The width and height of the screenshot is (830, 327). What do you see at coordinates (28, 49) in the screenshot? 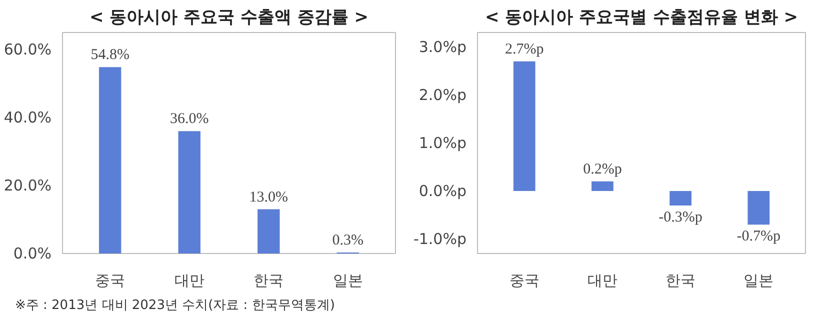
I see `y-tick-label: 60.0%` at bounding box center [28, 49].